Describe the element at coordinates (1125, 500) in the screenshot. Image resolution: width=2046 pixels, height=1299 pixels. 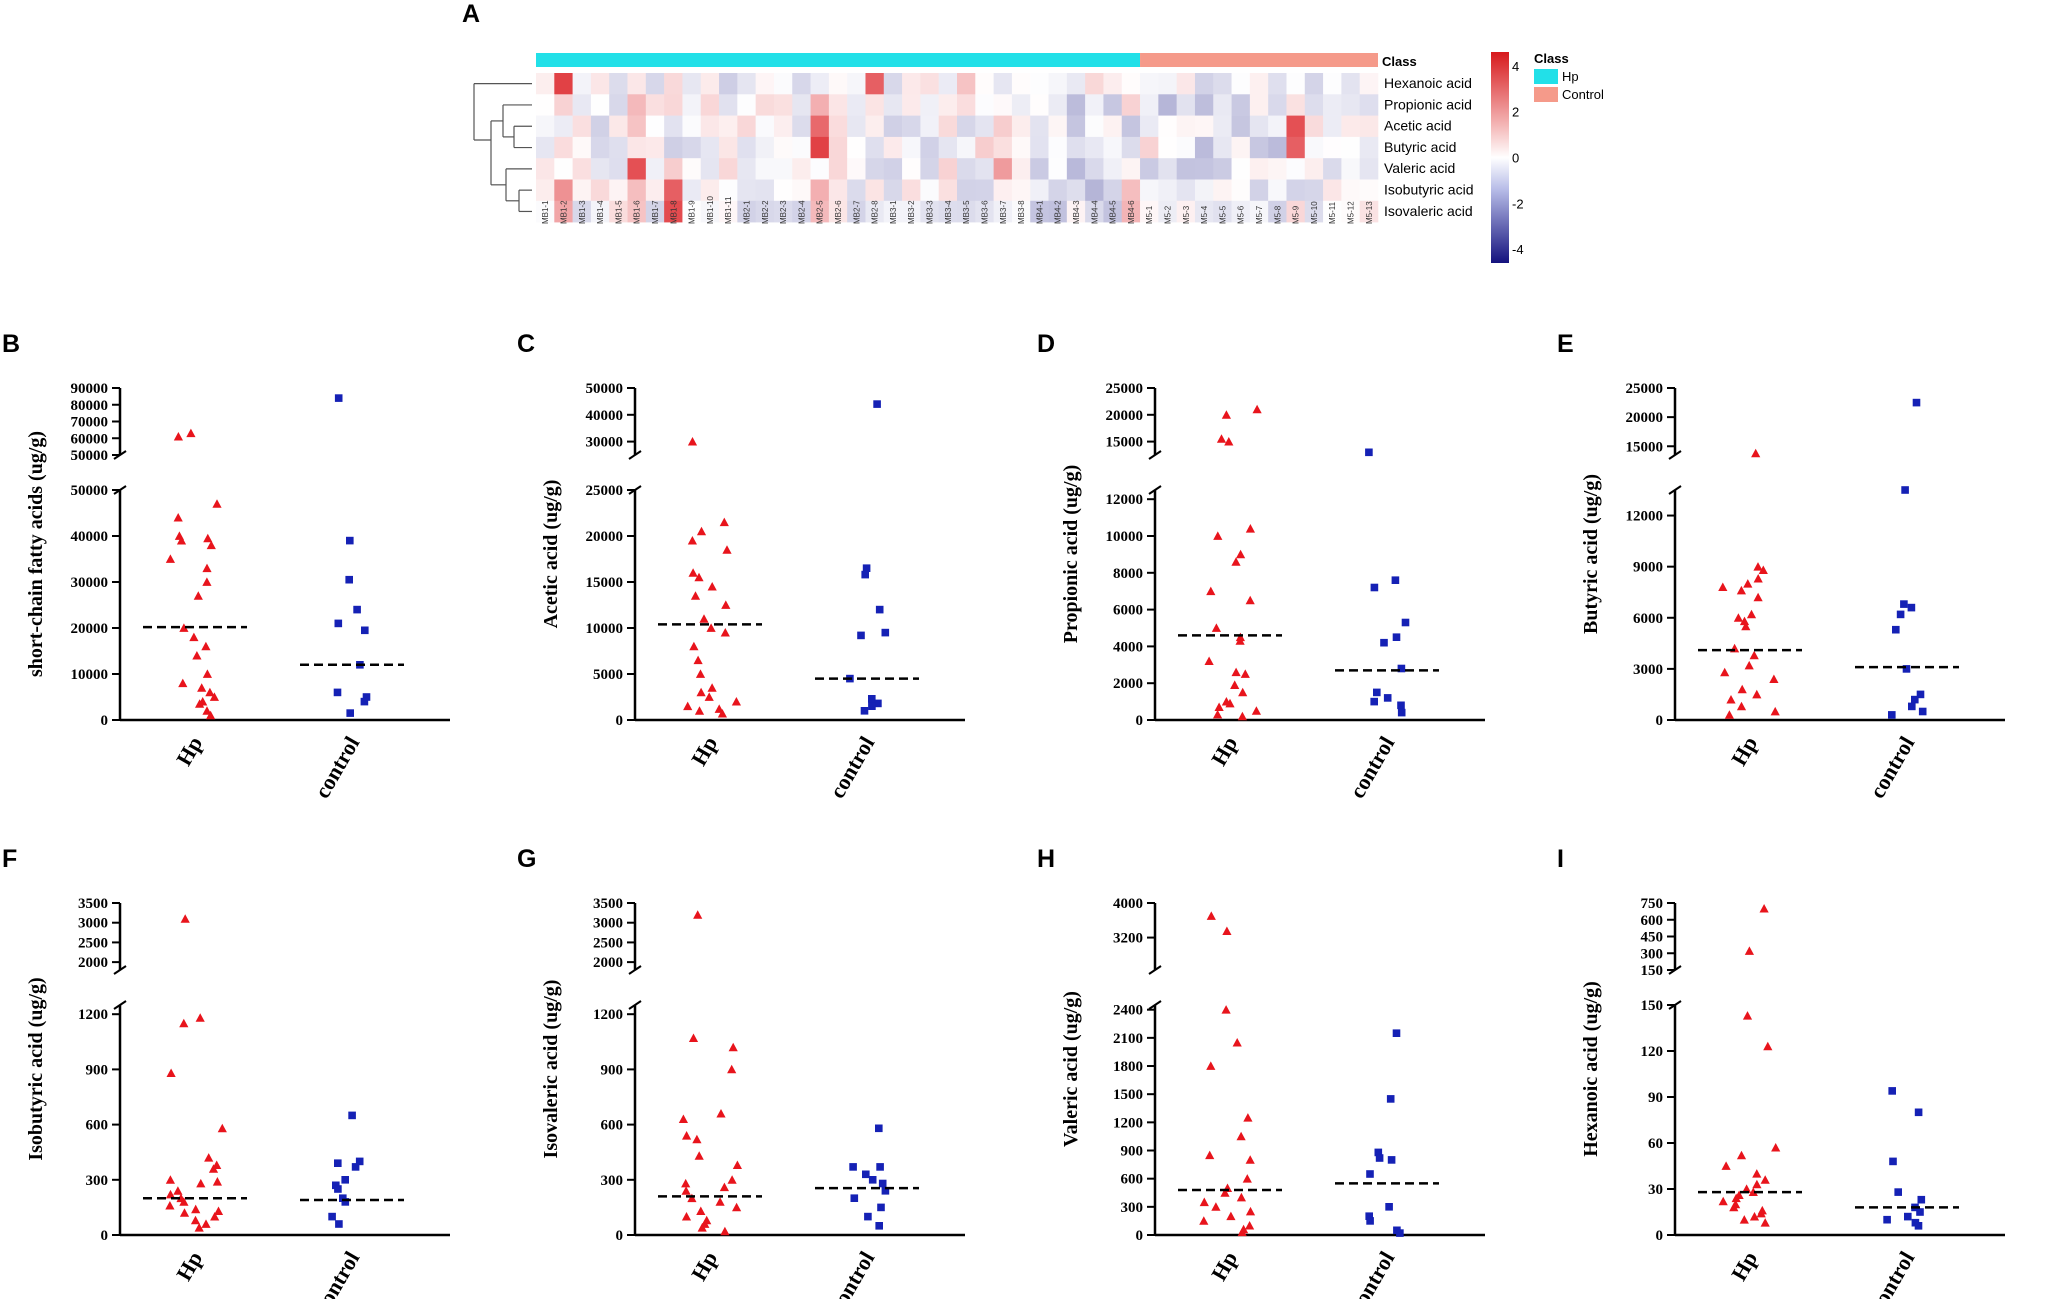
I see `y-tick-label: 12000` at that location.